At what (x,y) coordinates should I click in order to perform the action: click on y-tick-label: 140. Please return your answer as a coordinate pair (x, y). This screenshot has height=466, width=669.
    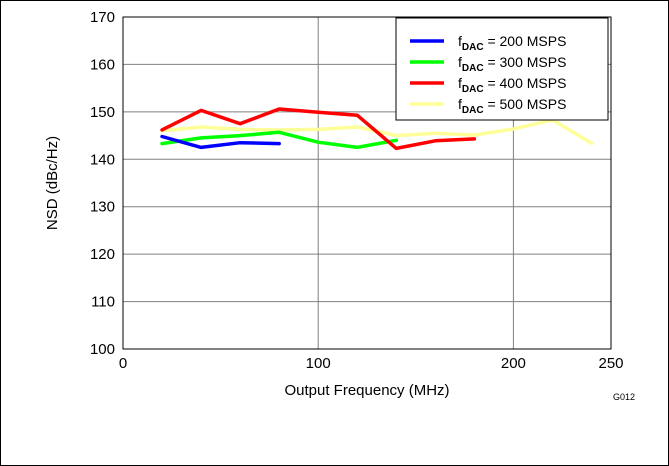
    Looking at the image, I should click on (102, 159).